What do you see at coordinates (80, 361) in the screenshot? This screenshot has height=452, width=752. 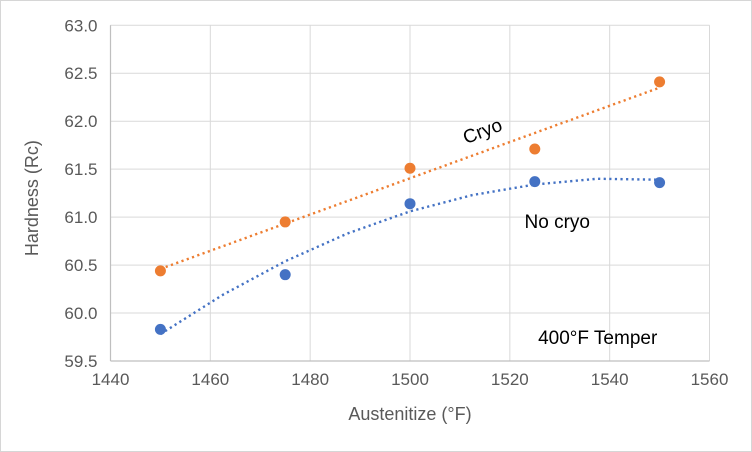 I see `y-tick-label: 59.5` at bounding box center [80, 361].